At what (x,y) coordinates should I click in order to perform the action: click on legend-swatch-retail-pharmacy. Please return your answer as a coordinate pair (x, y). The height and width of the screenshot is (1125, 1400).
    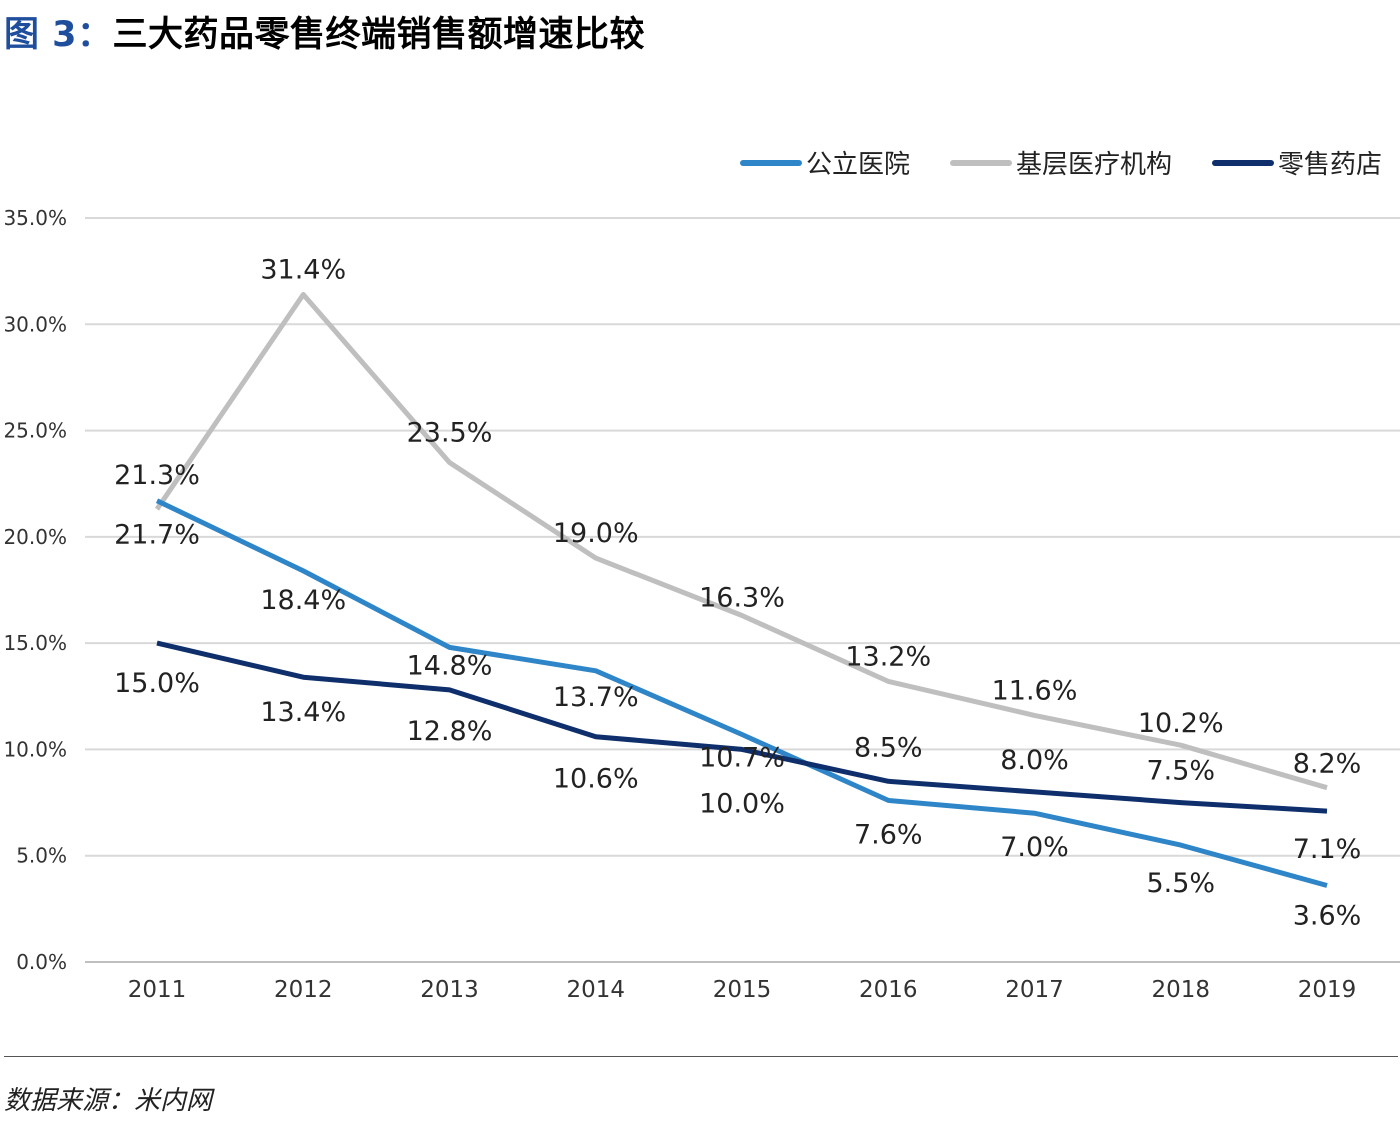
    Looking at the image, I should click on (1242, 162).